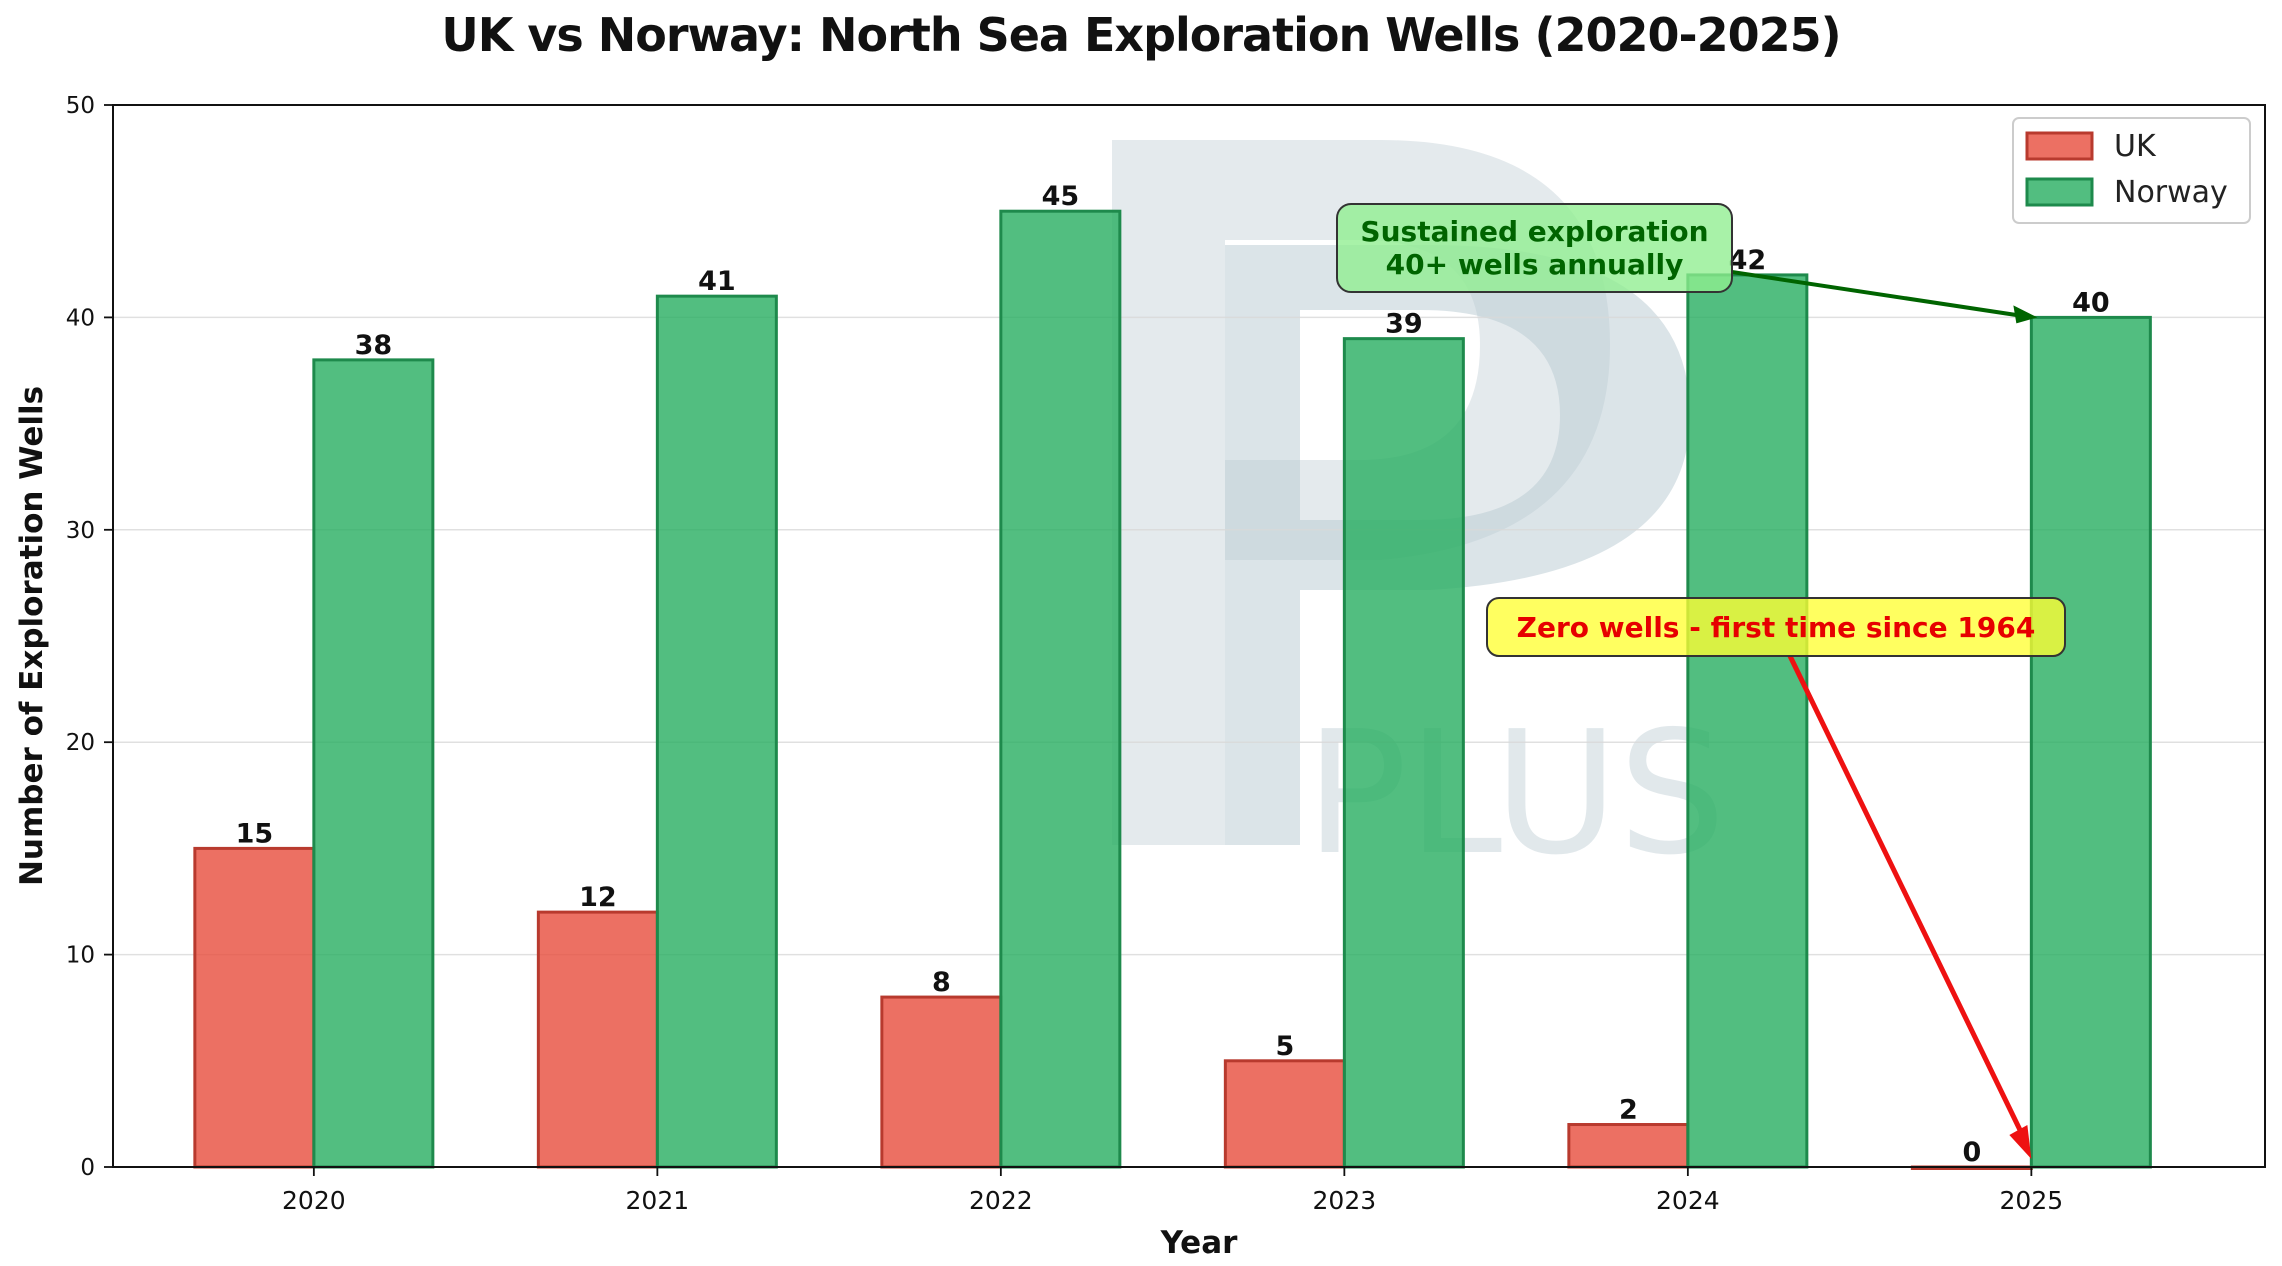  I want to click on bar-norway-2021, so click(716, 731).